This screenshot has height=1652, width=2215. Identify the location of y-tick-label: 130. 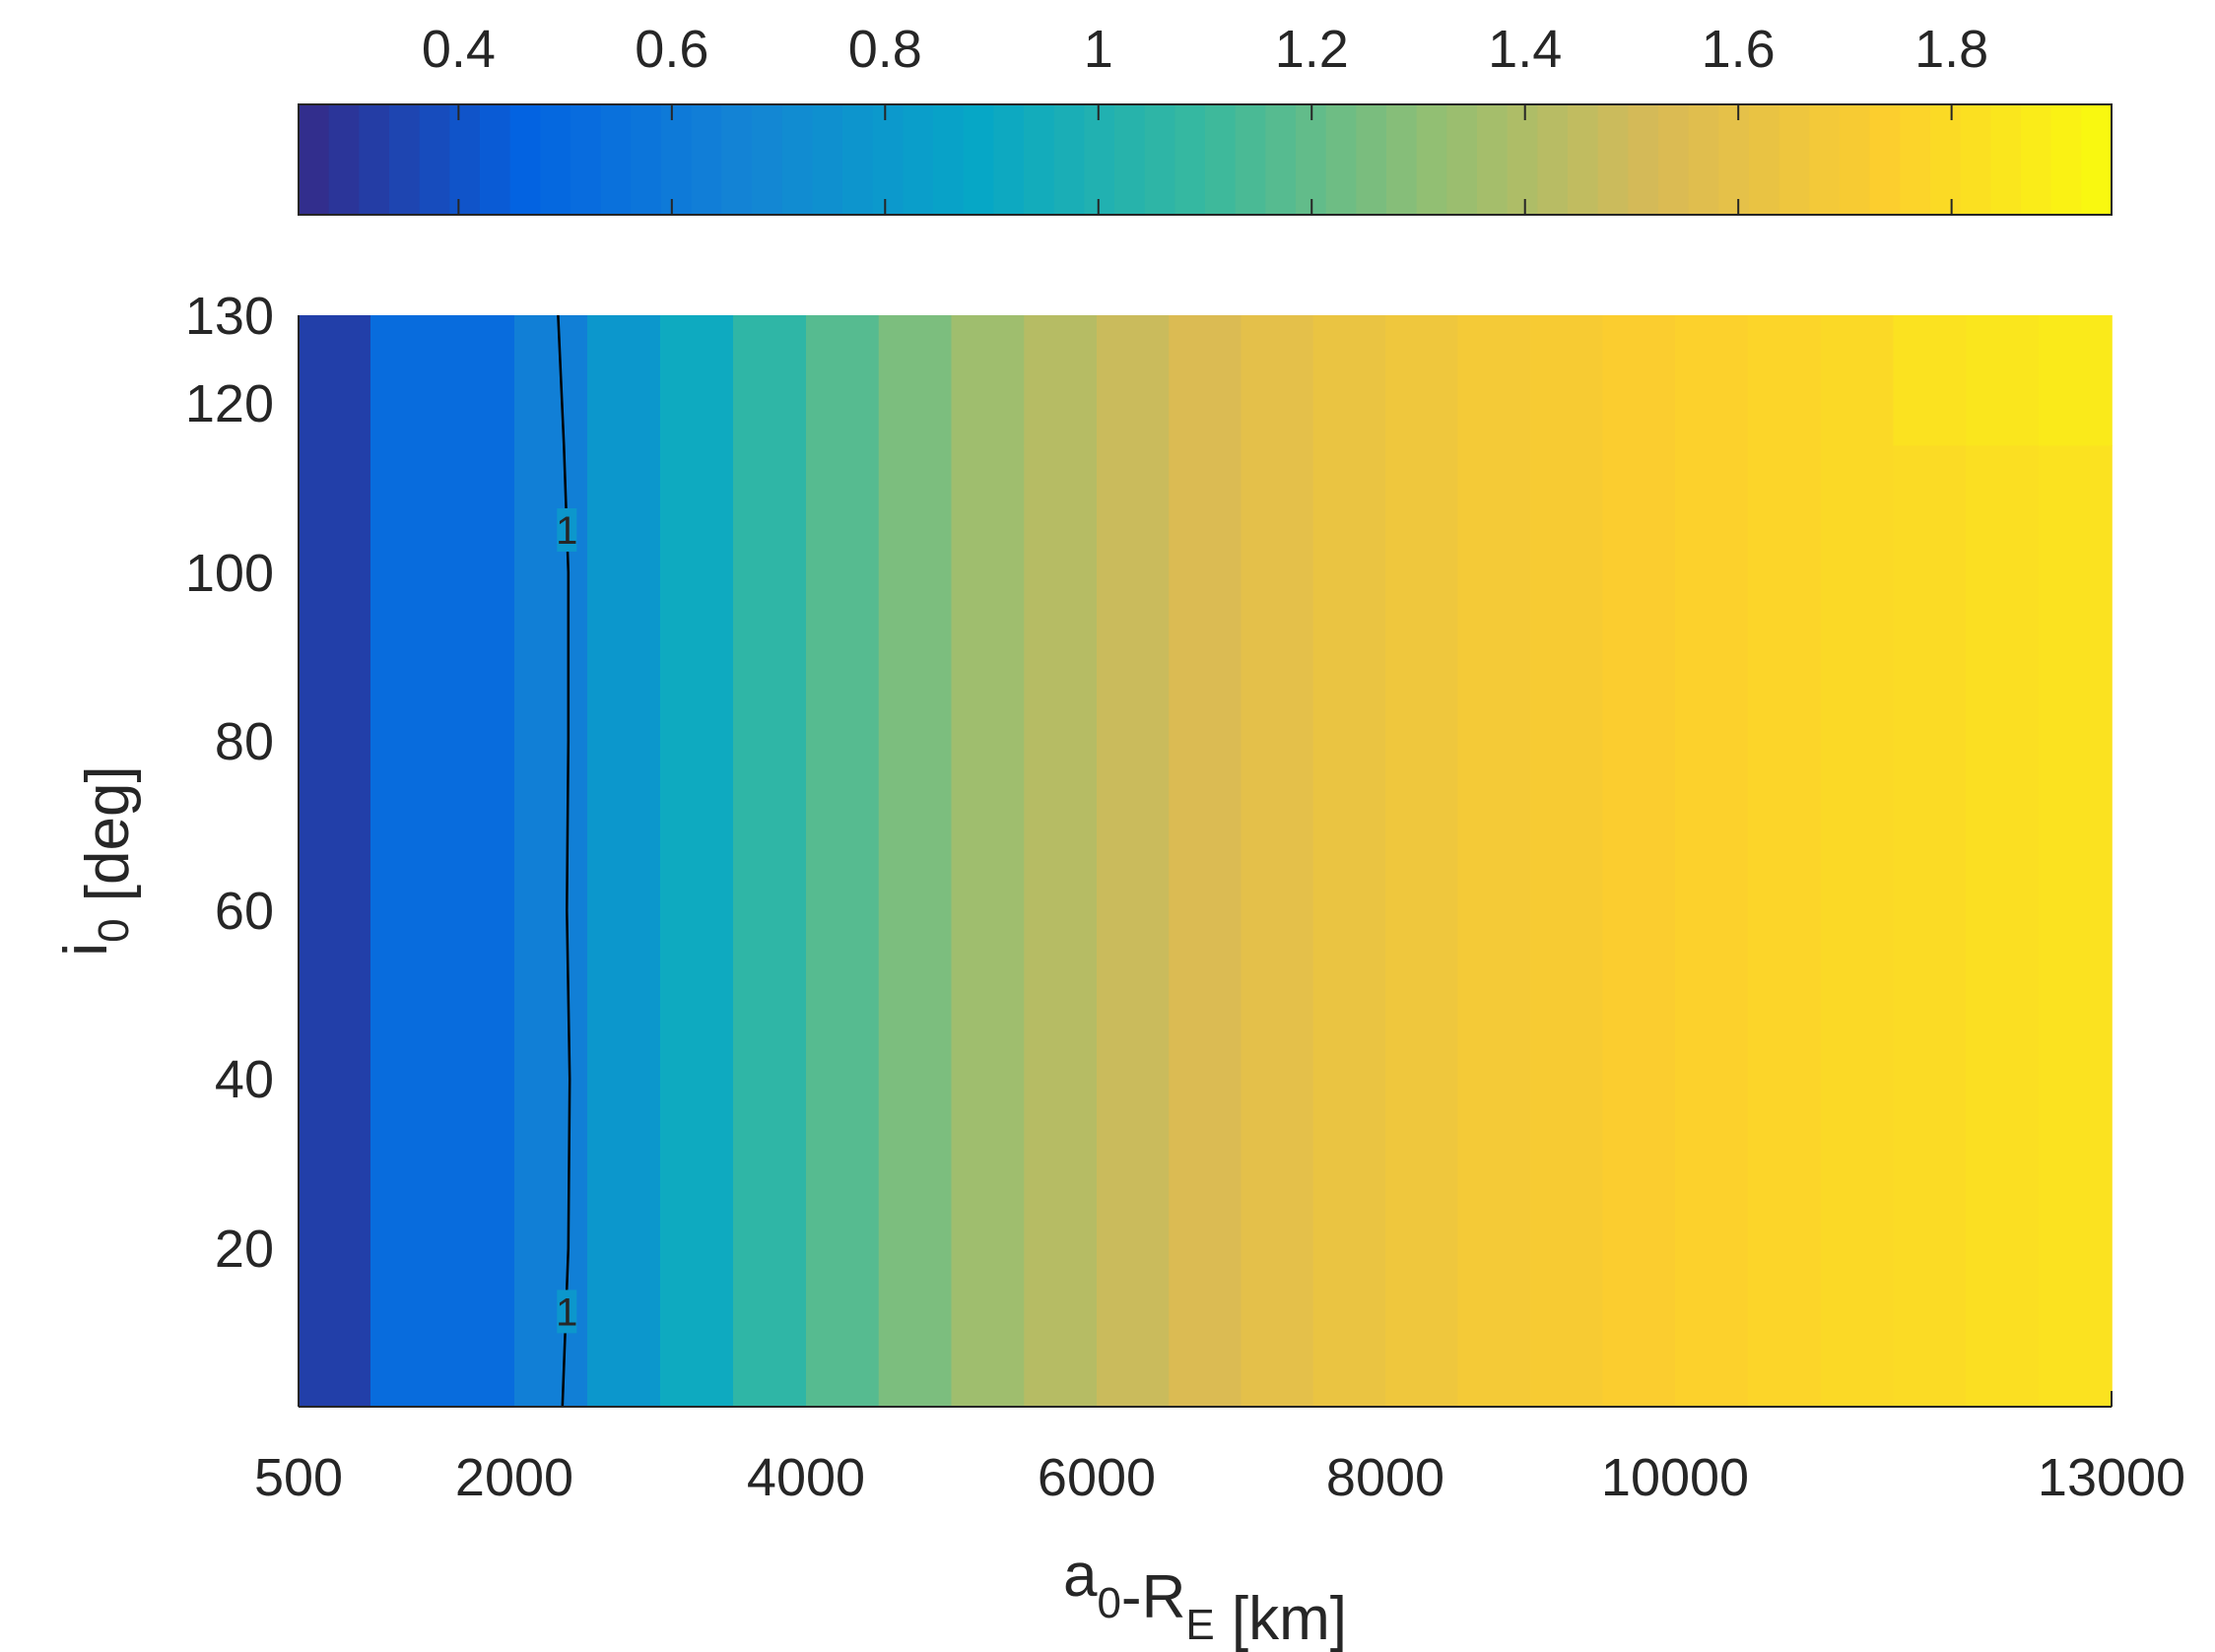
(230, 317).